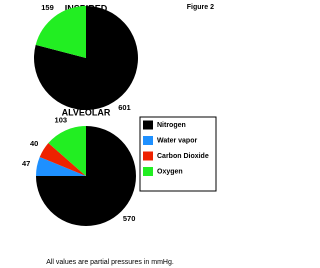 The image size is (320, 268). I want to click on data-label: 47, so click(26, 163).